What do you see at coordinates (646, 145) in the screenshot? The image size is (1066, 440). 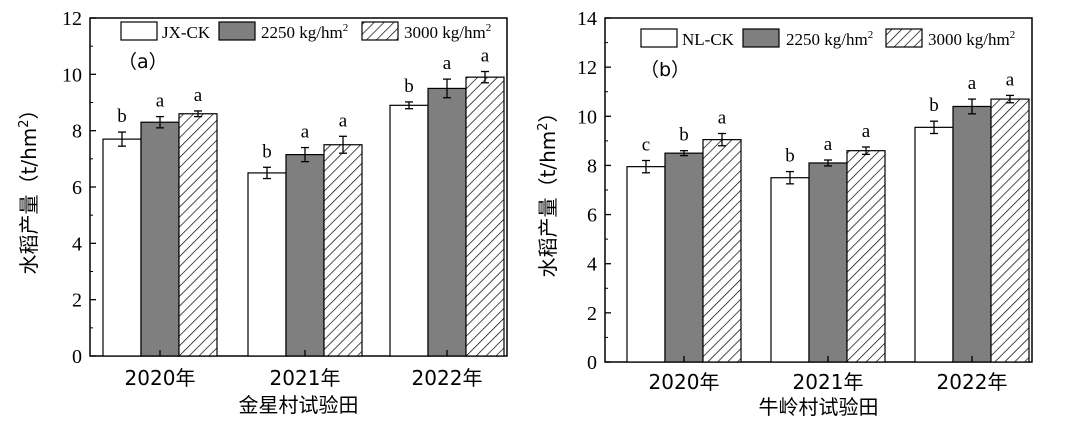 I see `significance-letter: c` at bounding box center [646, 145].